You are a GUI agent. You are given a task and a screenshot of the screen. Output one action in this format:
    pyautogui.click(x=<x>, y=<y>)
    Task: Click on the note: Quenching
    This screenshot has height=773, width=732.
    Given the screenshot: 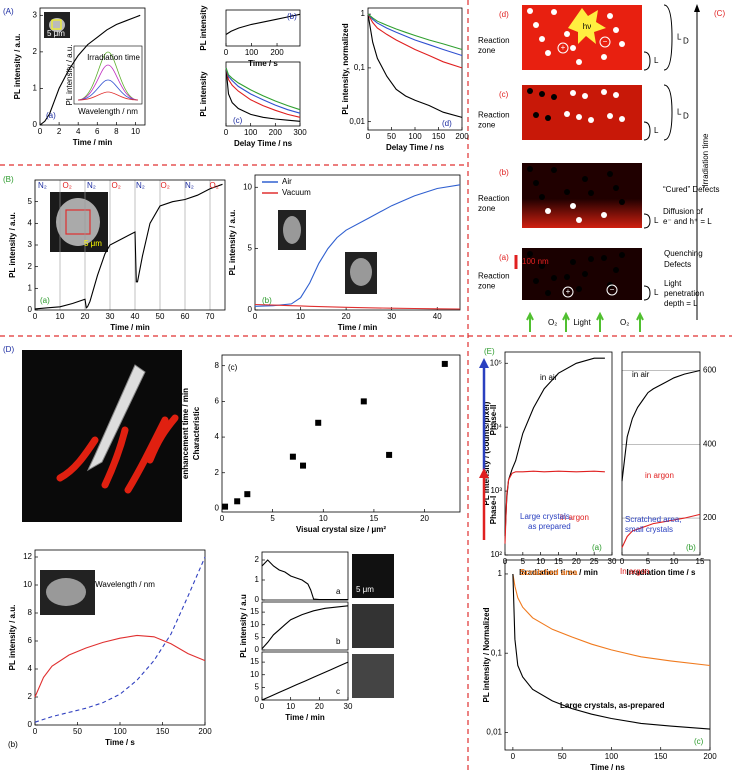 What is the action you would take?
    pyautogui.click(x=683, y=253)
    